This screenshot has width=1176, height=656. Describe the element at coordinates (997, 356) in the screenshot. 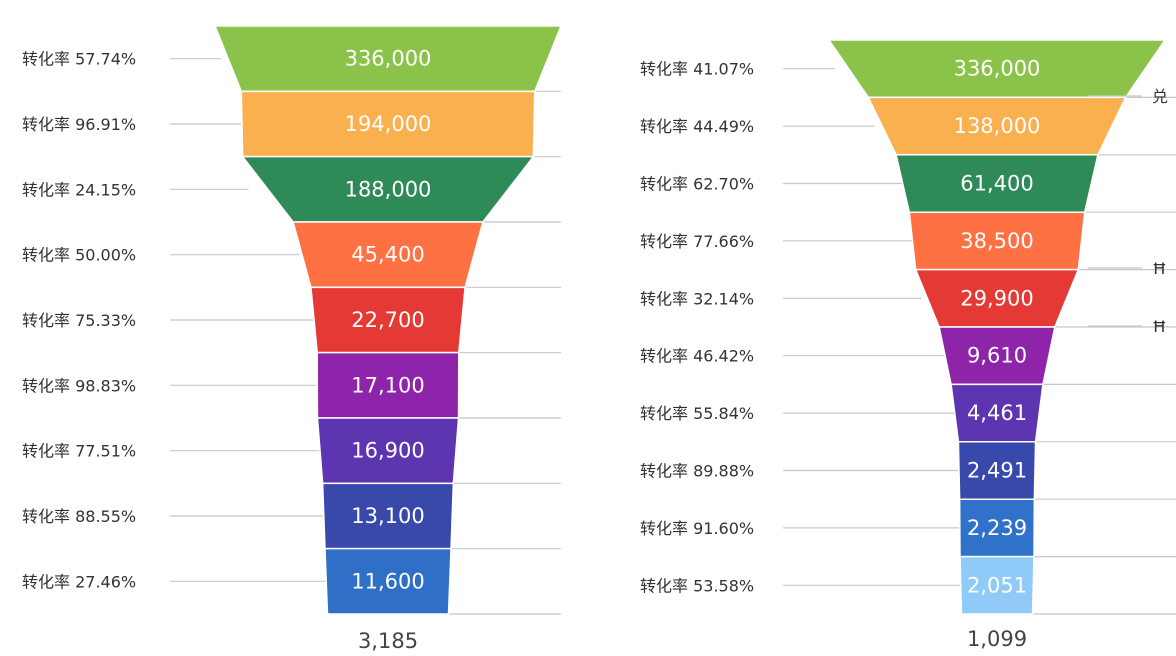

I see `segment-value-label: 9,610` at that location.